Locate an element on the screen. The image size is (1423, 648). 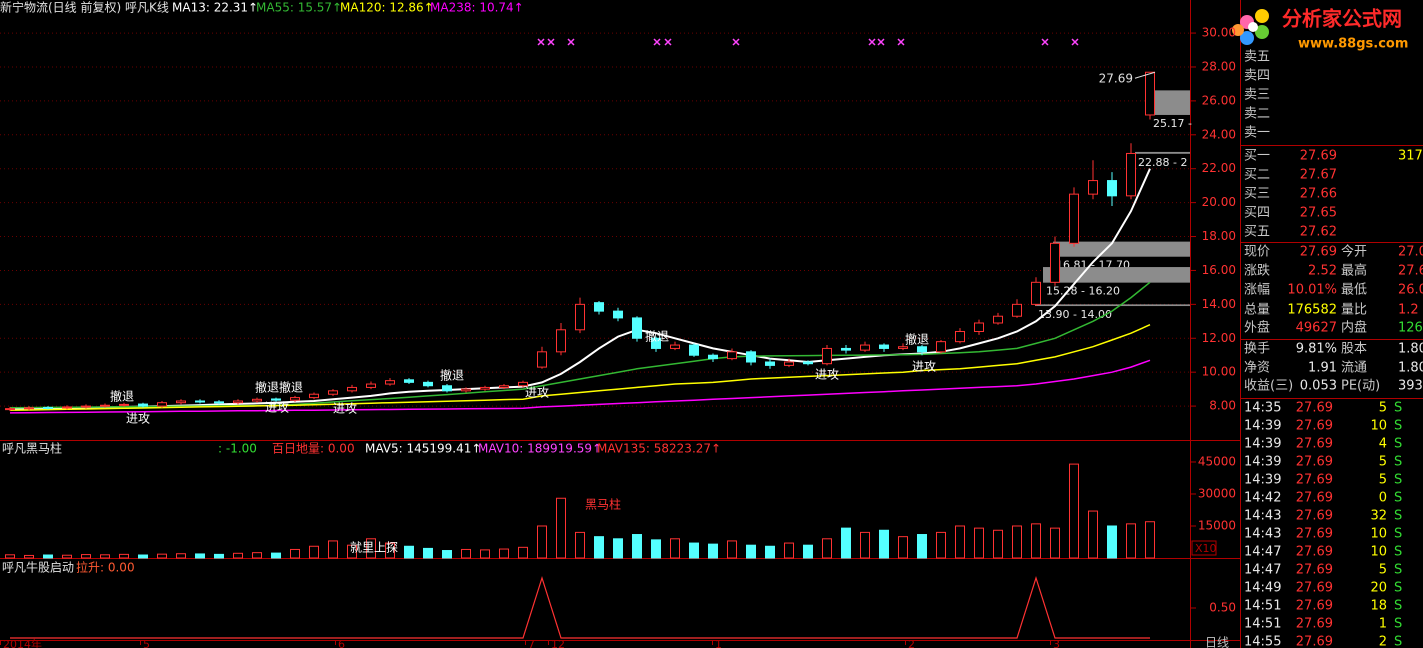
panel-annotation: 就里上探 is located at coordinates (374, 548).